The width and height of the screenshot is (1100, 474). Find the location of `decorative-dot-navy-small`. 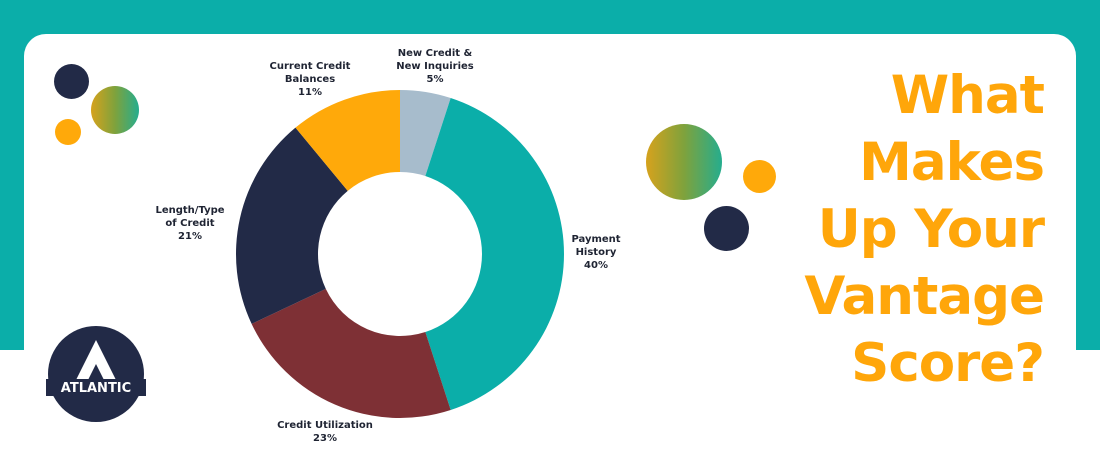

decorative-dot-navy-small is located at coordinates (726, 228).